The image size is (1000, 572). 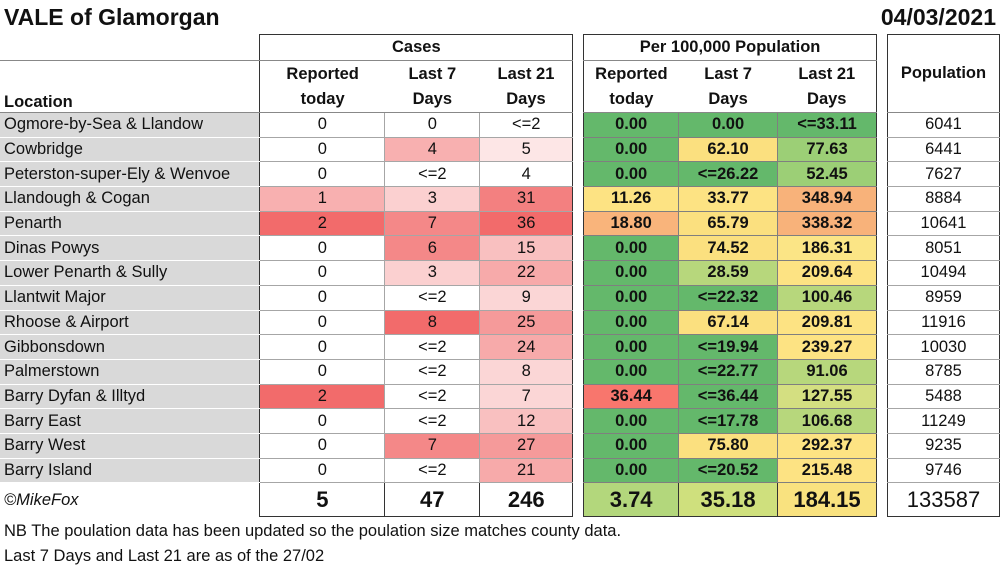 I want to click on per-reported-cell: 36.44, so click(x=631, y=396).